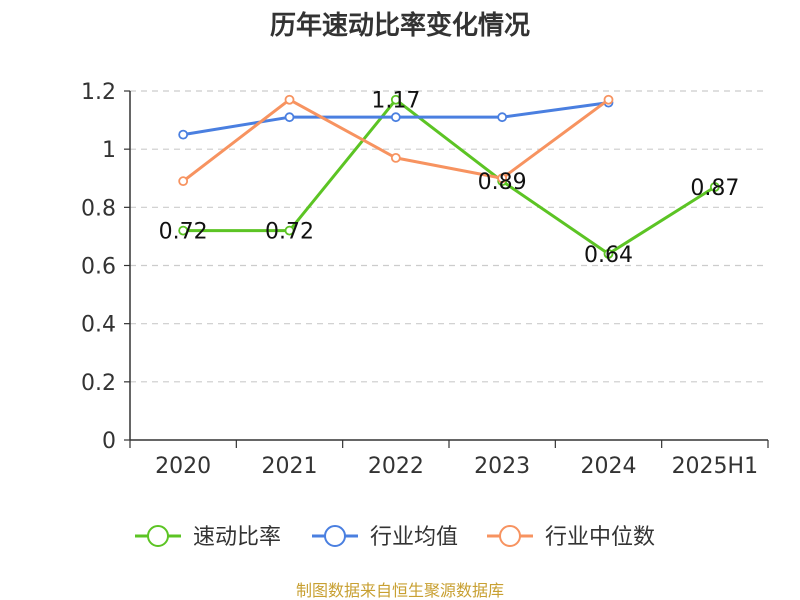 The height and width of the screenshot is (600, 800). I want to click on legend: 速动比率 行业均值 行业中位数, so click(395, 537).